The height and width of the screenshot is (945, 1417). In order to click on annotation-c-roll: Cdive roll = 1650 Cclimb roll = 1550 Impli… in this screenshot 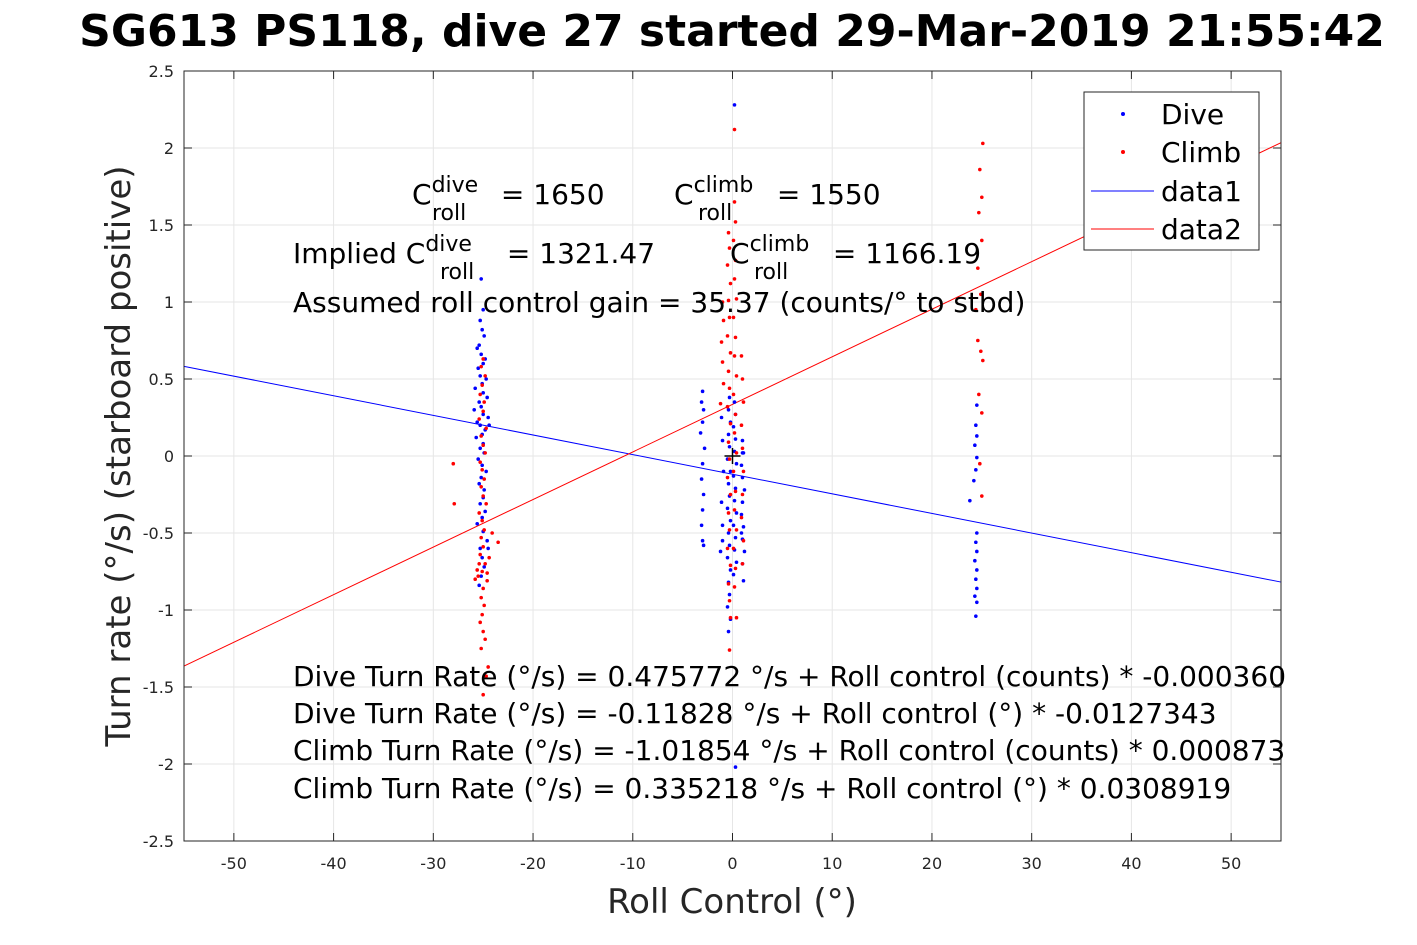, I will do `click(659, 246)`.